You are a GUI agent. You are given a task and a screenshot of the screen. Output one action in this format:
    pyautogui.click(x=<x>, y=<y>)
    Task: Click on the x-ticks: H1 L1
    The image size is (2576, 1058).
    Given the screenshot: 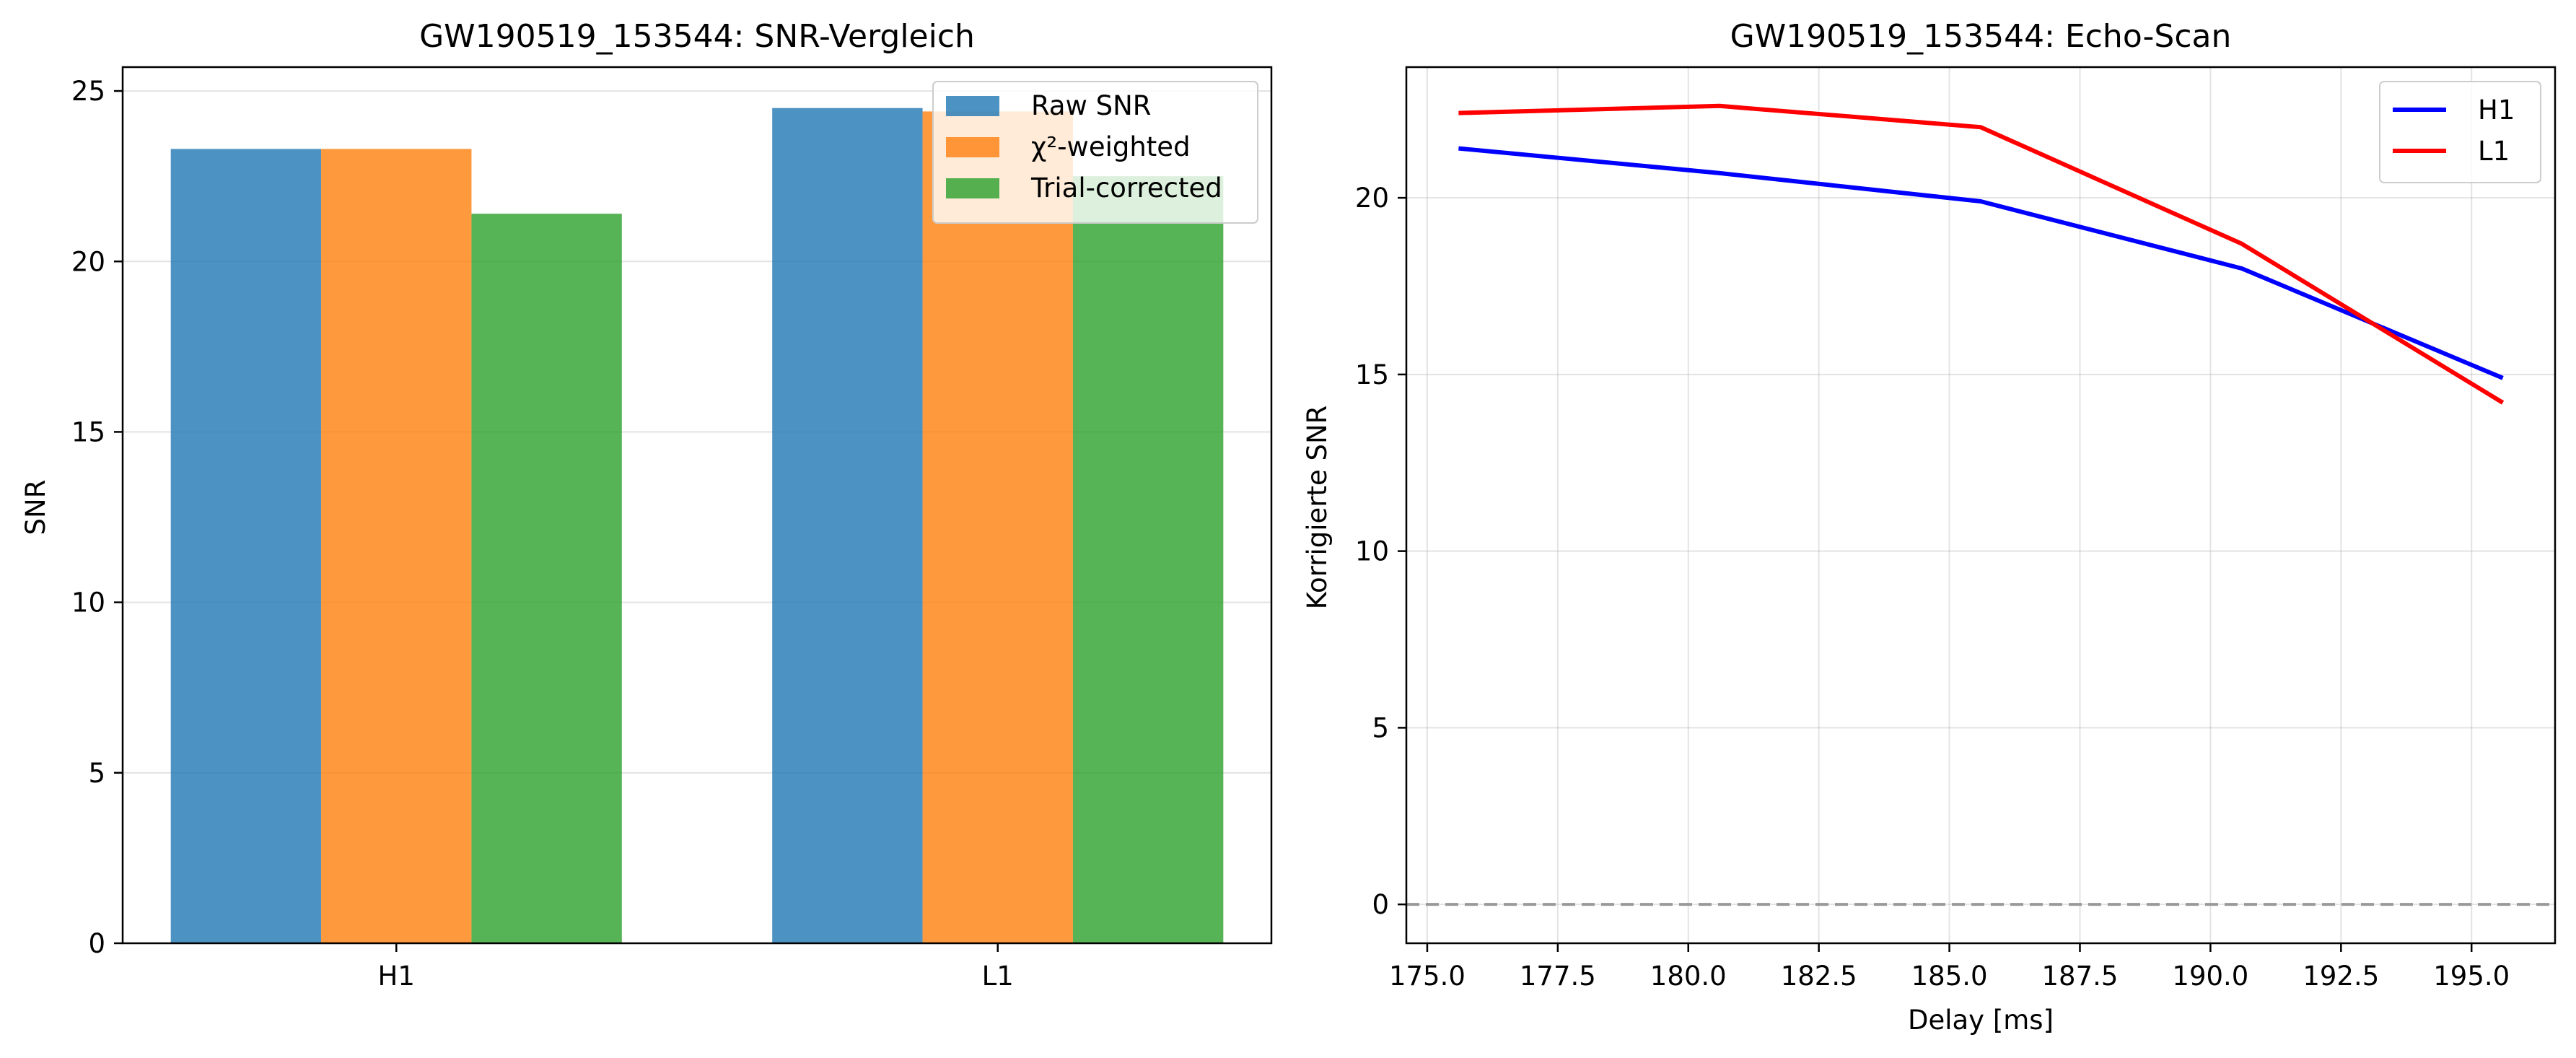 What is the action you would take?
    pyautogui.click(x=696, y=967)
    